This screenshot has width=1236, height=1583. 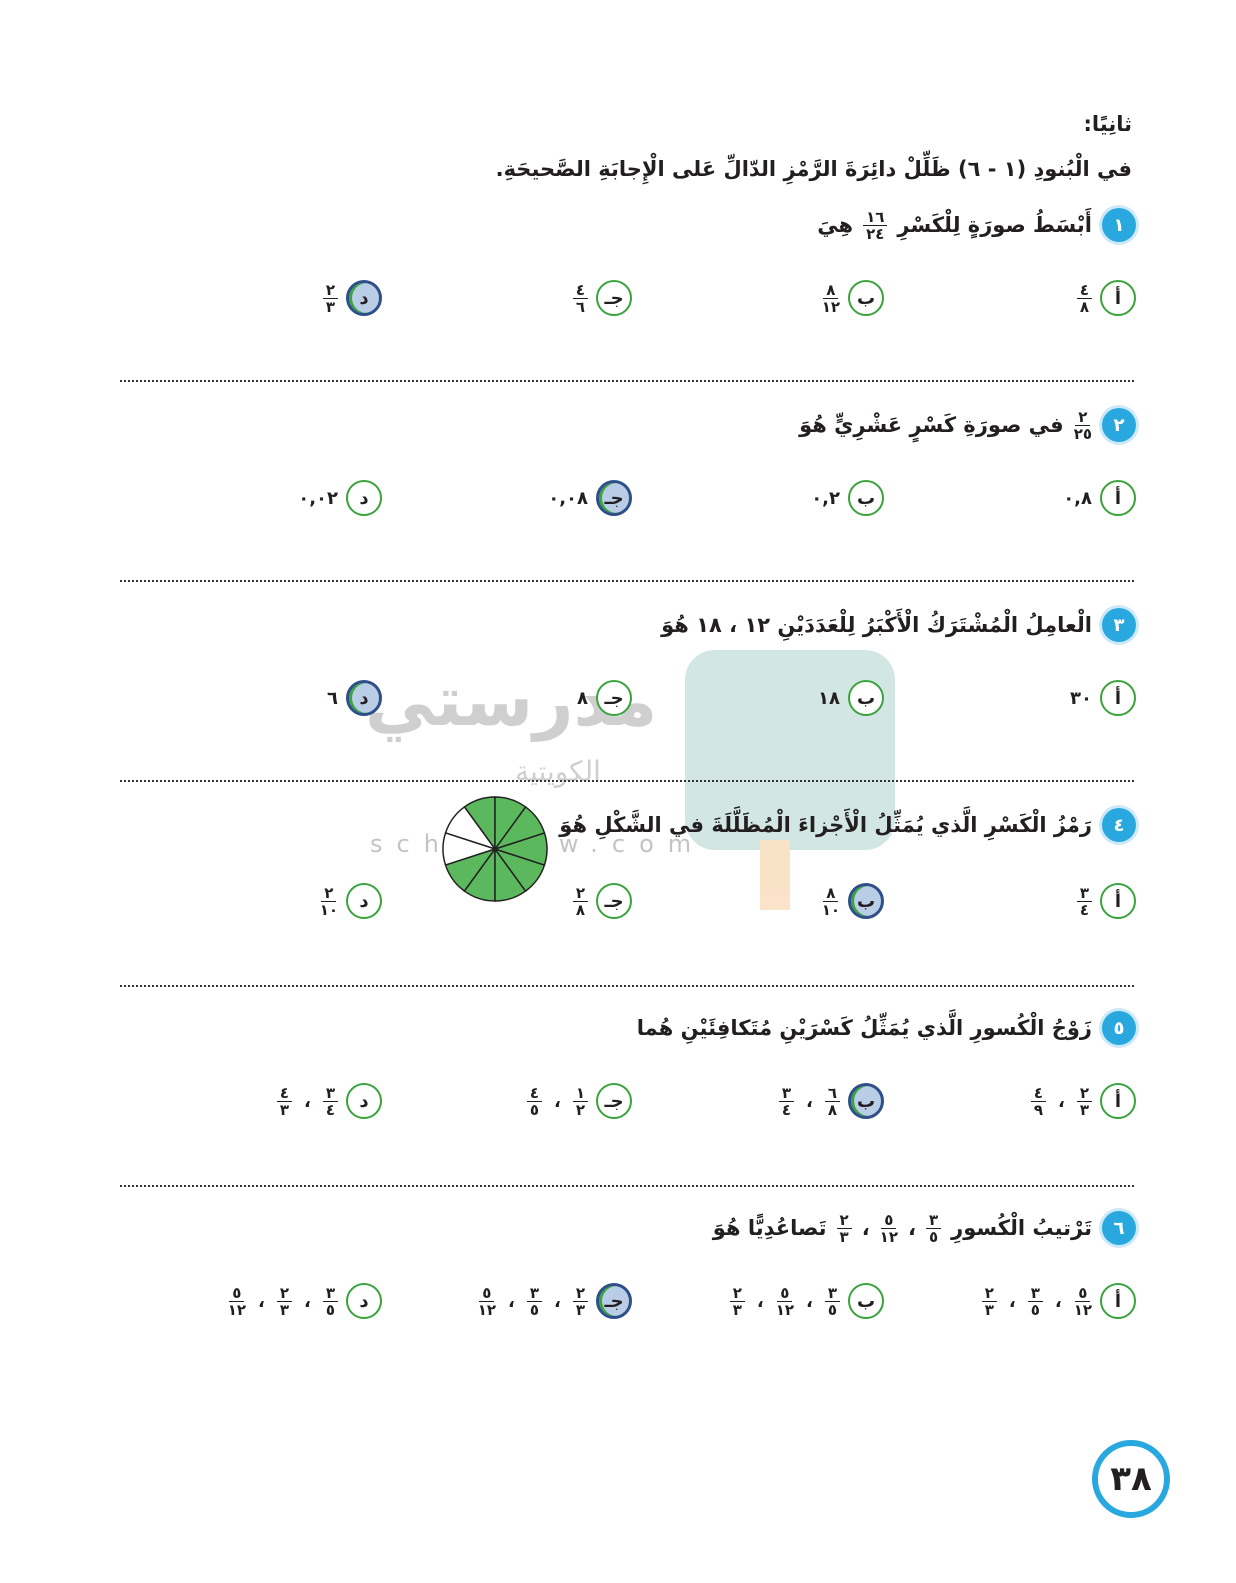 I want to click on option-2: ب ٦ ٨ ، ٣ ٤, so click(x=831, y=1101).